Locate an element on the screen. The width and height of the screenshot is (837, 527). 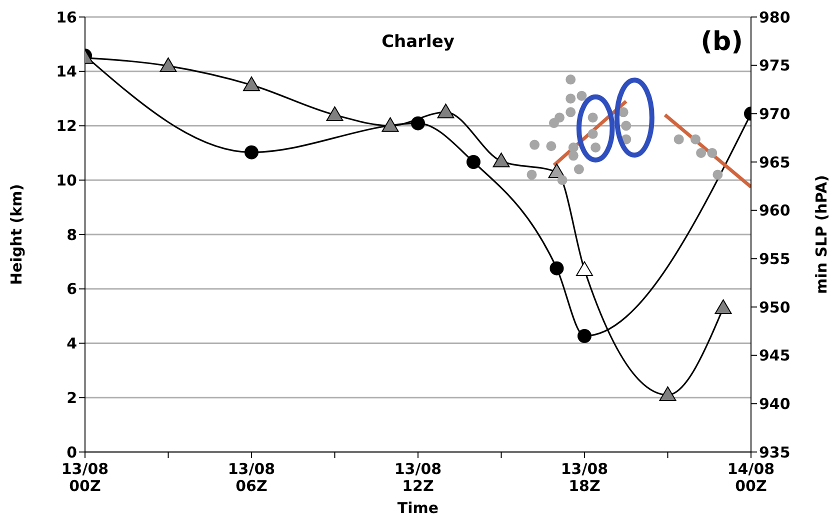
y2-tick-label: 935 is located at coordinates (774, 452).